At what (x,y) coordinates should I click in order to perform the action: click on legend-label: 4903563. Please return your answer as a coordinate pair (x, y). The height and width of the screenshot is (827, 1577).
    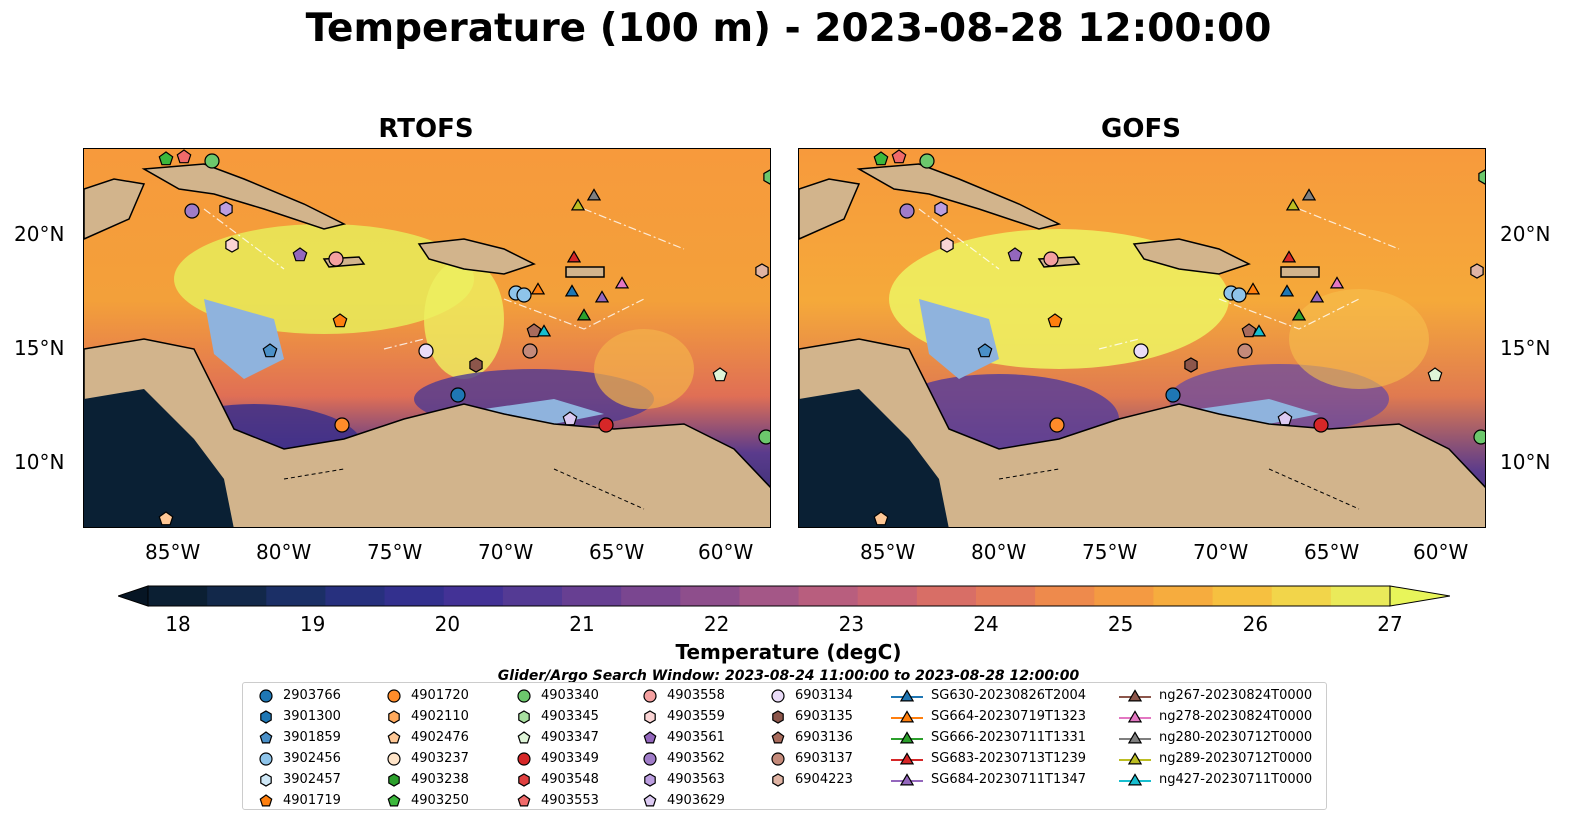
    Looking at the image, I should click on (696, 779).